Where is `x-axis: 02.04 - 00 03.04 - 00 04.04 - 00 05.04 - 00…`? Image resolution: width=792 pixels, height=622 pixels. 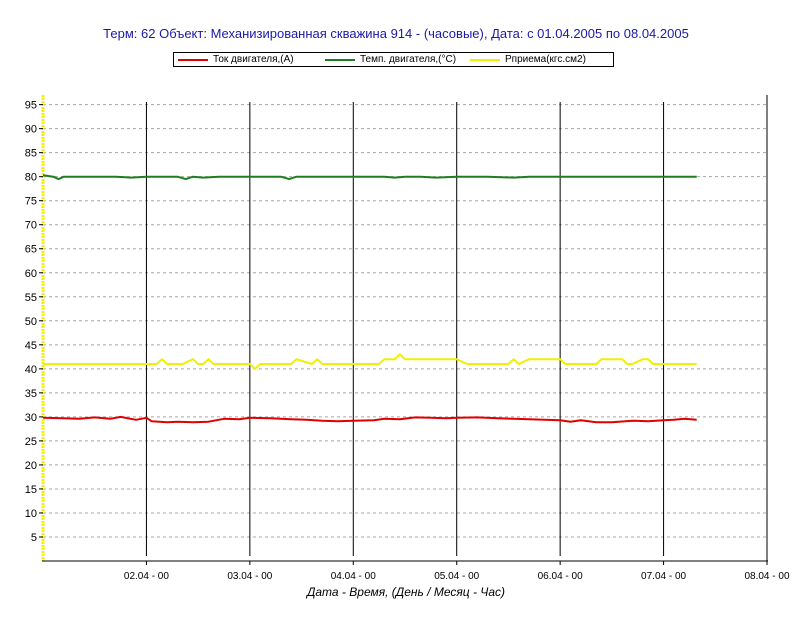
x-axis: 02.04 - 00 03.04 - 00 04.04 - 00 05.04 - 00… is located at coordinates (457, 571).